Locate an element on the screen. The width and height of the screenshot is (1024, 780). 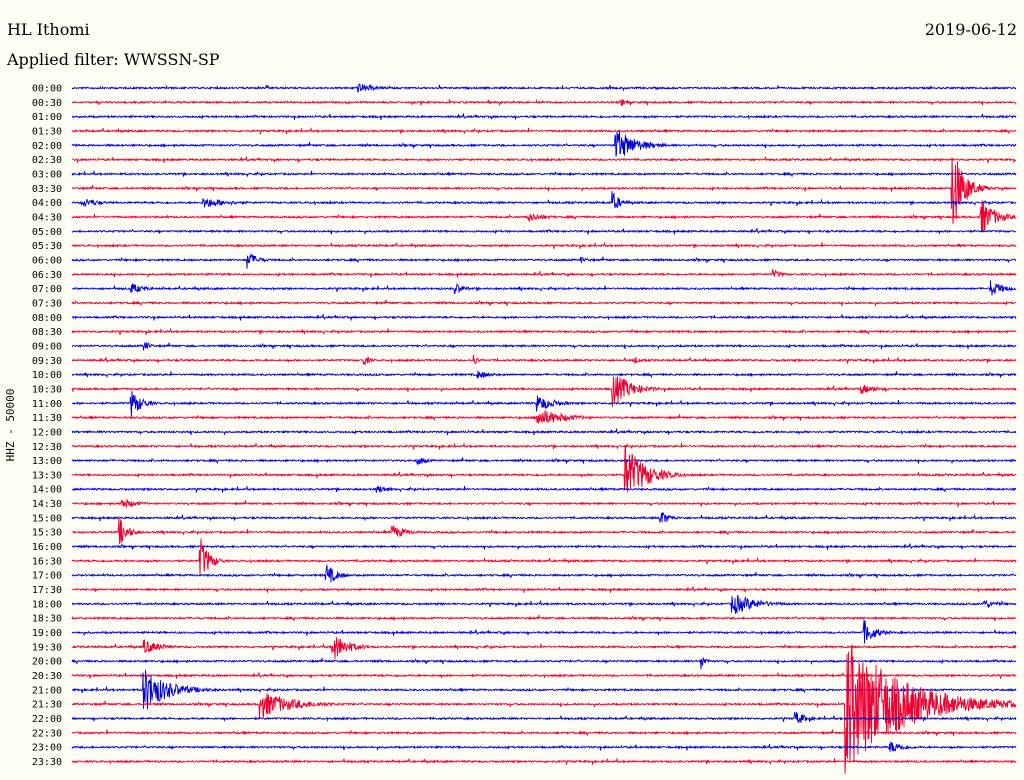
row-label-0130: 01:30 is located at coordinates (47, 131).